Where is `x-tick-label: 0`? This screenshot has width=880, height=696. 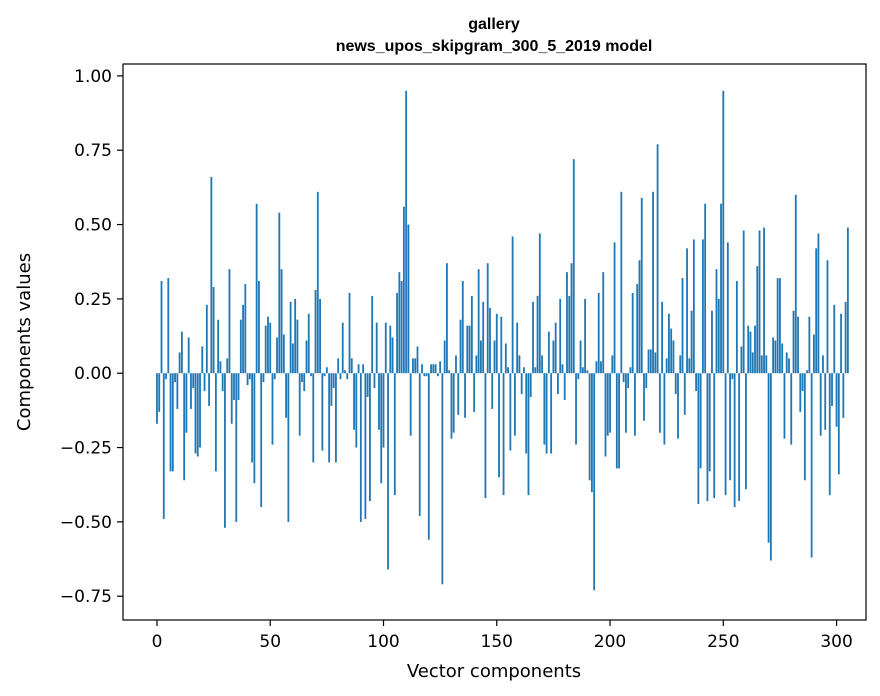 x-tick-label: 0 is located at coordinates (157, 642).